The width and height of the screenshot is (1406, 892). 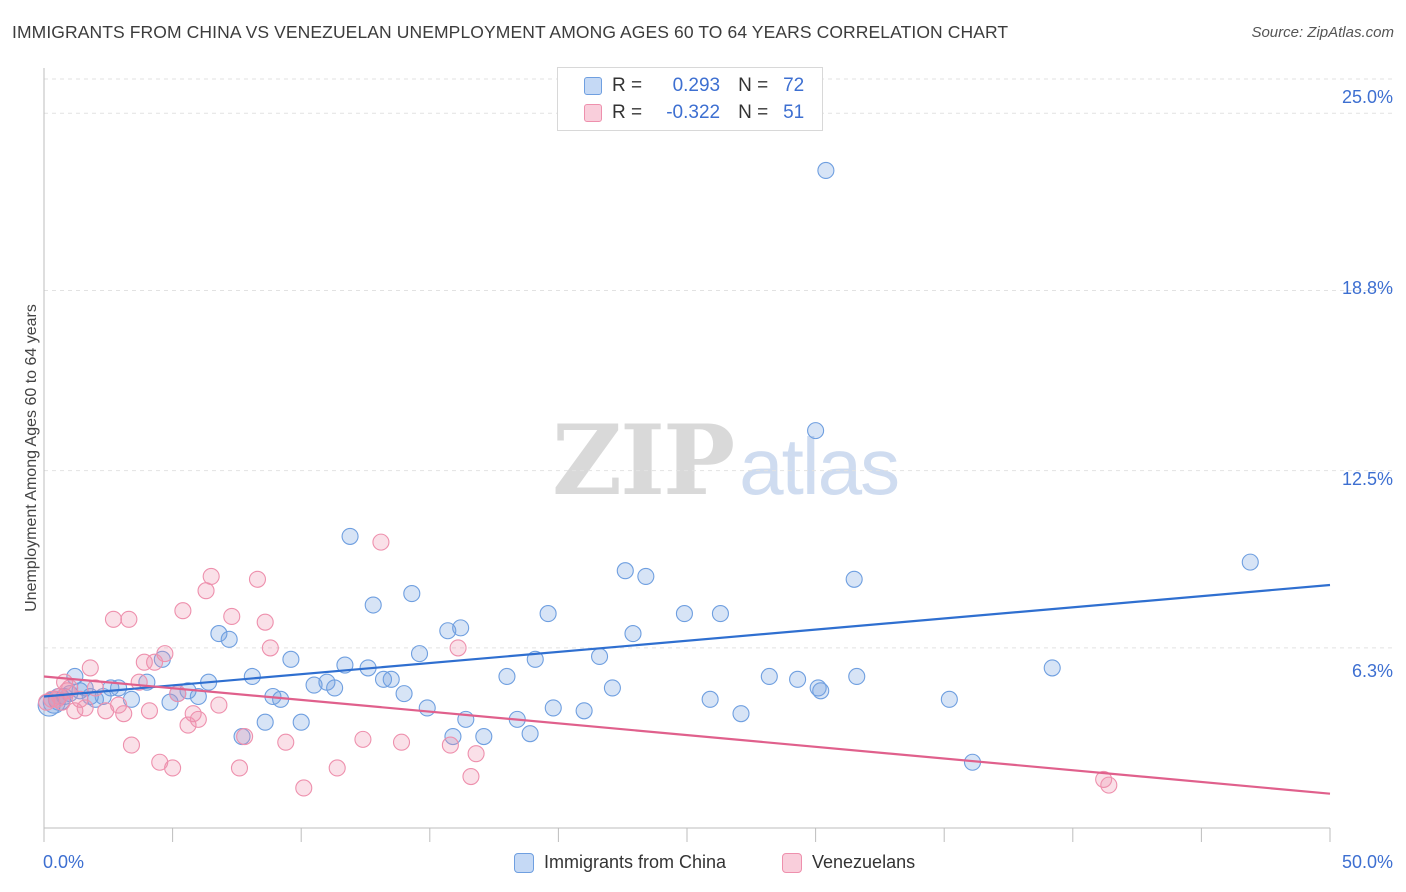 I want to click on legend-item-venezuelans: Venezuelans, so click(x=848, y=862).